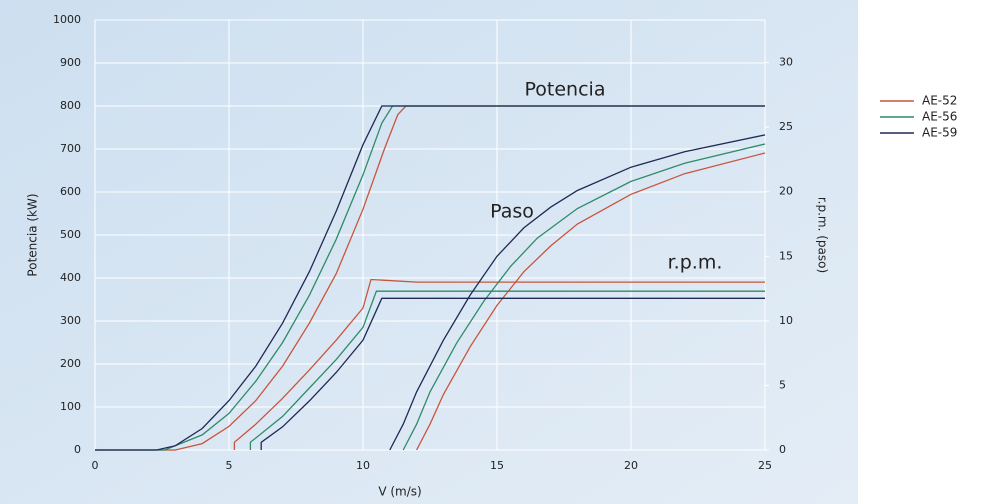  Describe the element at coordinates (95, 465) in the screenshot. I see `x-tick-label: 0` at that location.